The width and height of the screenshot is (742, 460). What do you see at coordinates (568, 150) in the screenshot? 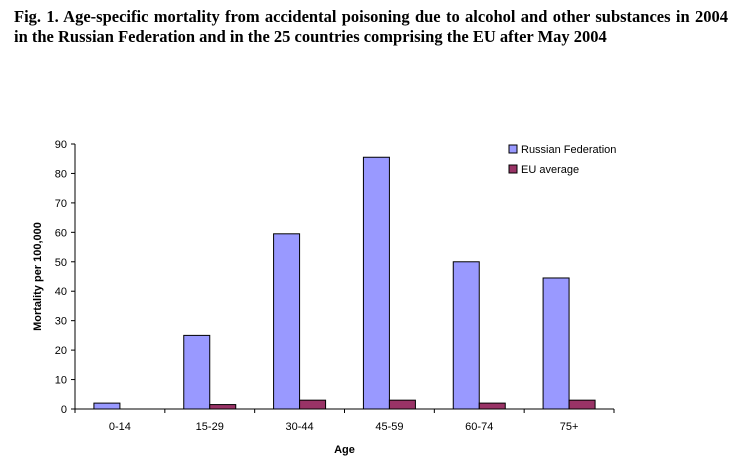
I see `legend-label: Russian Federation` at bounding box center [568, 150].